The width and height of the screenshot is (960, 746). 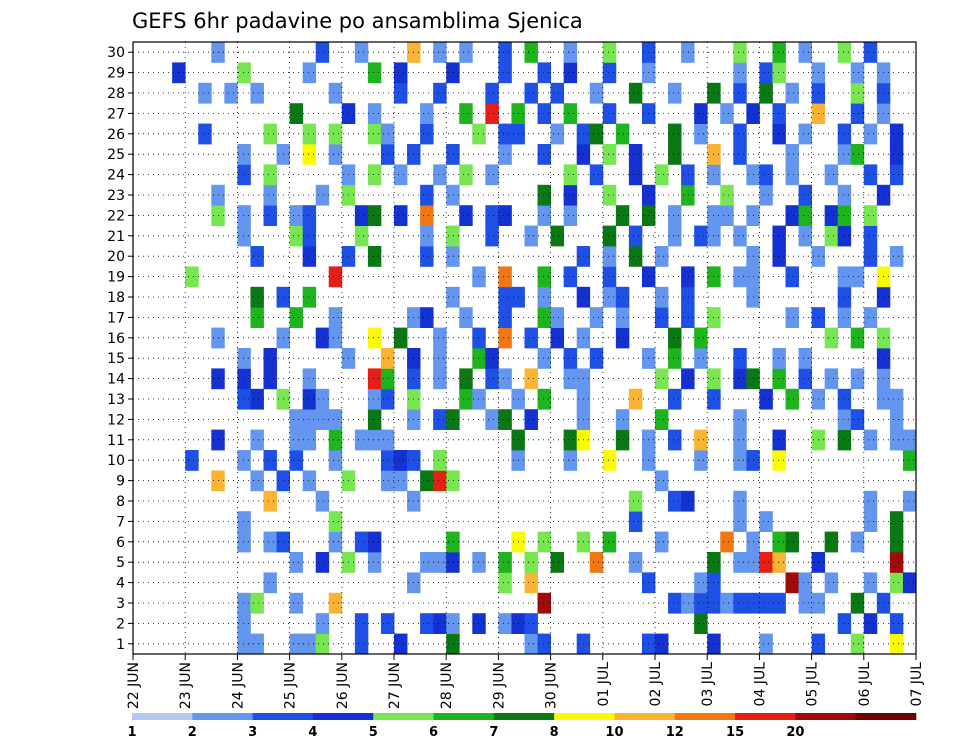 What do you see at coordinates (116, 135) in the screenshot?
I see `y-tick-label: 26` at bounding box center [116, 135].